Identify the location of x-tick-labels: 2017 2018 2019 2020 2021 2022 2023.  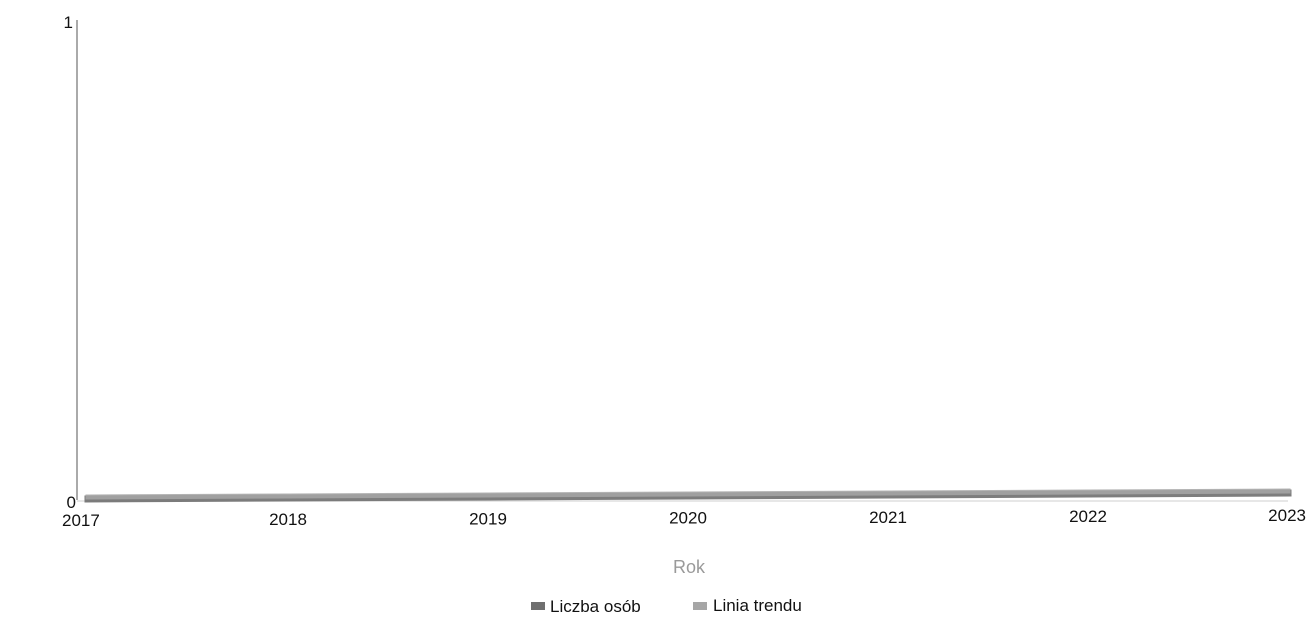
(684, 518).